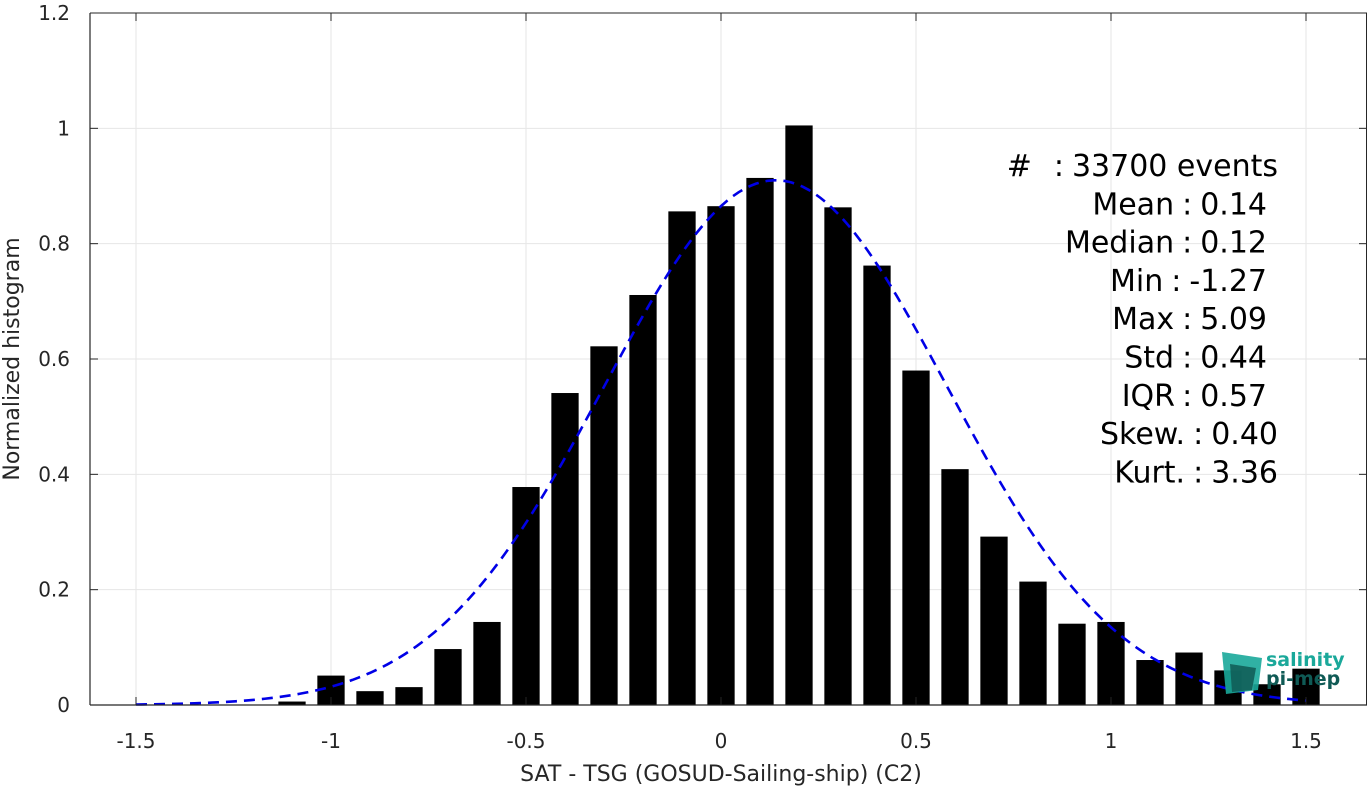 The width and height of the screenshot is (1367, 787). I want to click on y-tick-label: 0.2, so click(54, 590).